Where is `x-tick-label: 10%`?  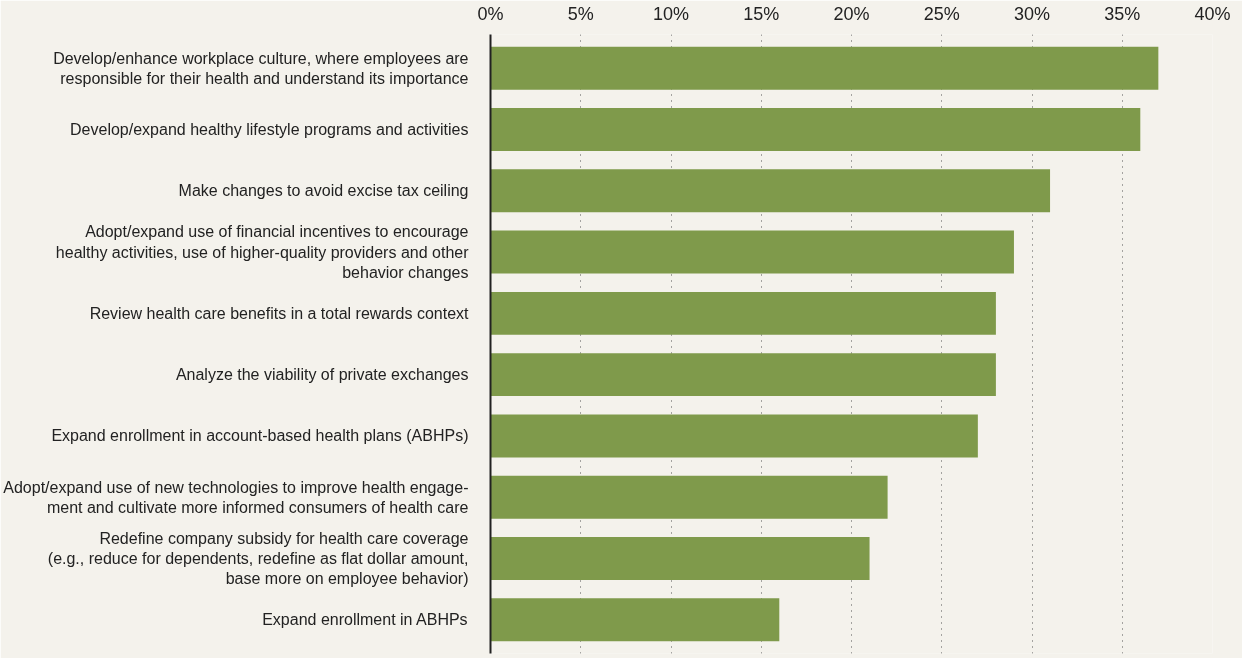 x-tick-label: 10% is located at coordinates (671, 13).